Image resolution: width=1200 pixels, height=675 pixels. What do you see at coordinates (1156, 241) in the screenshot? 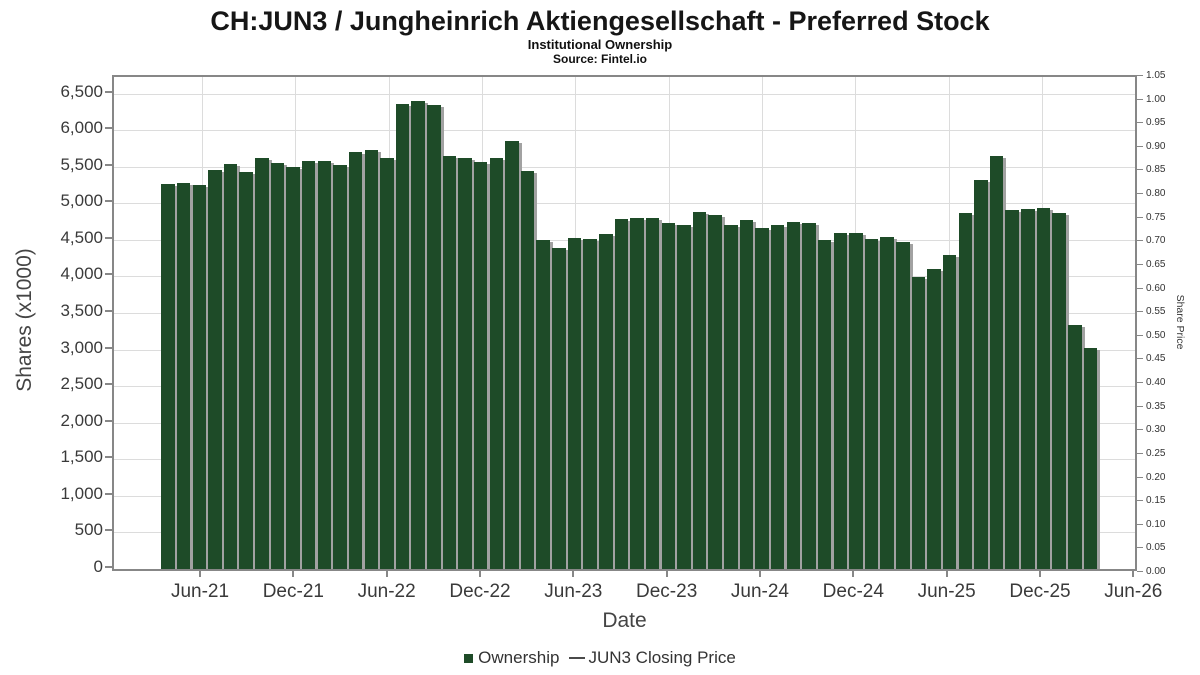
I see `price-axis-tick-label: 0.70` at bounding box center [1156, 241].